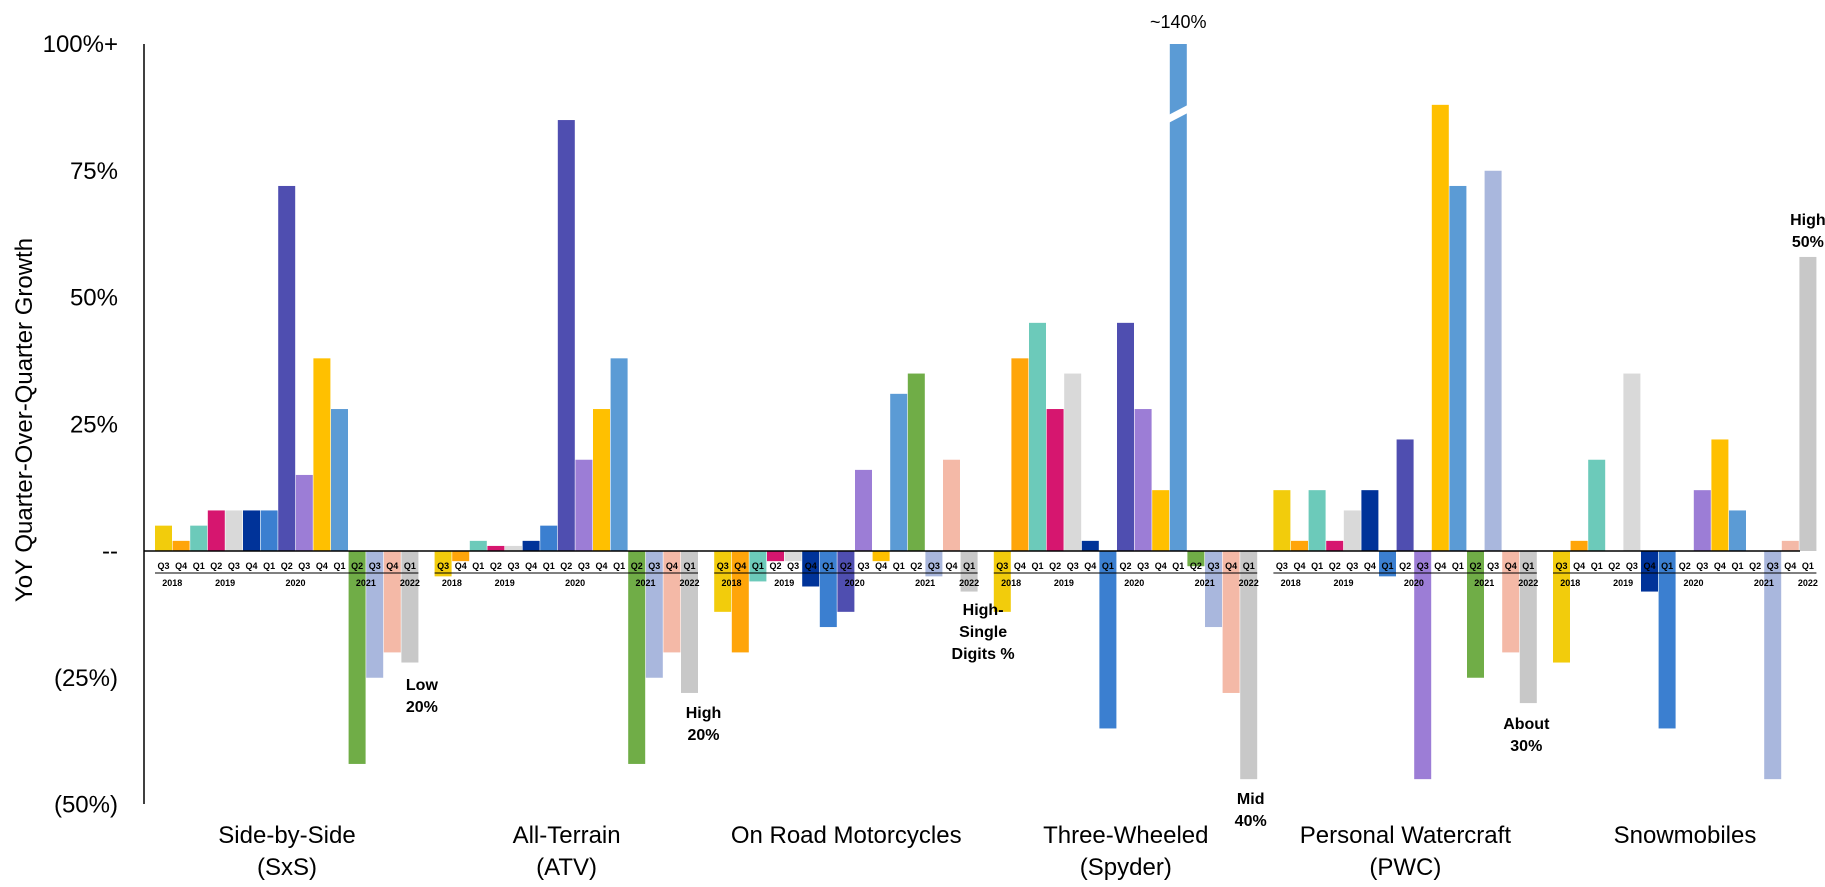 The height and width of the screenshot is (887, 1825). Describe the element at coordinates (86, 805) in the screenshot. I see `y-tick-label: (50%)` at that location.